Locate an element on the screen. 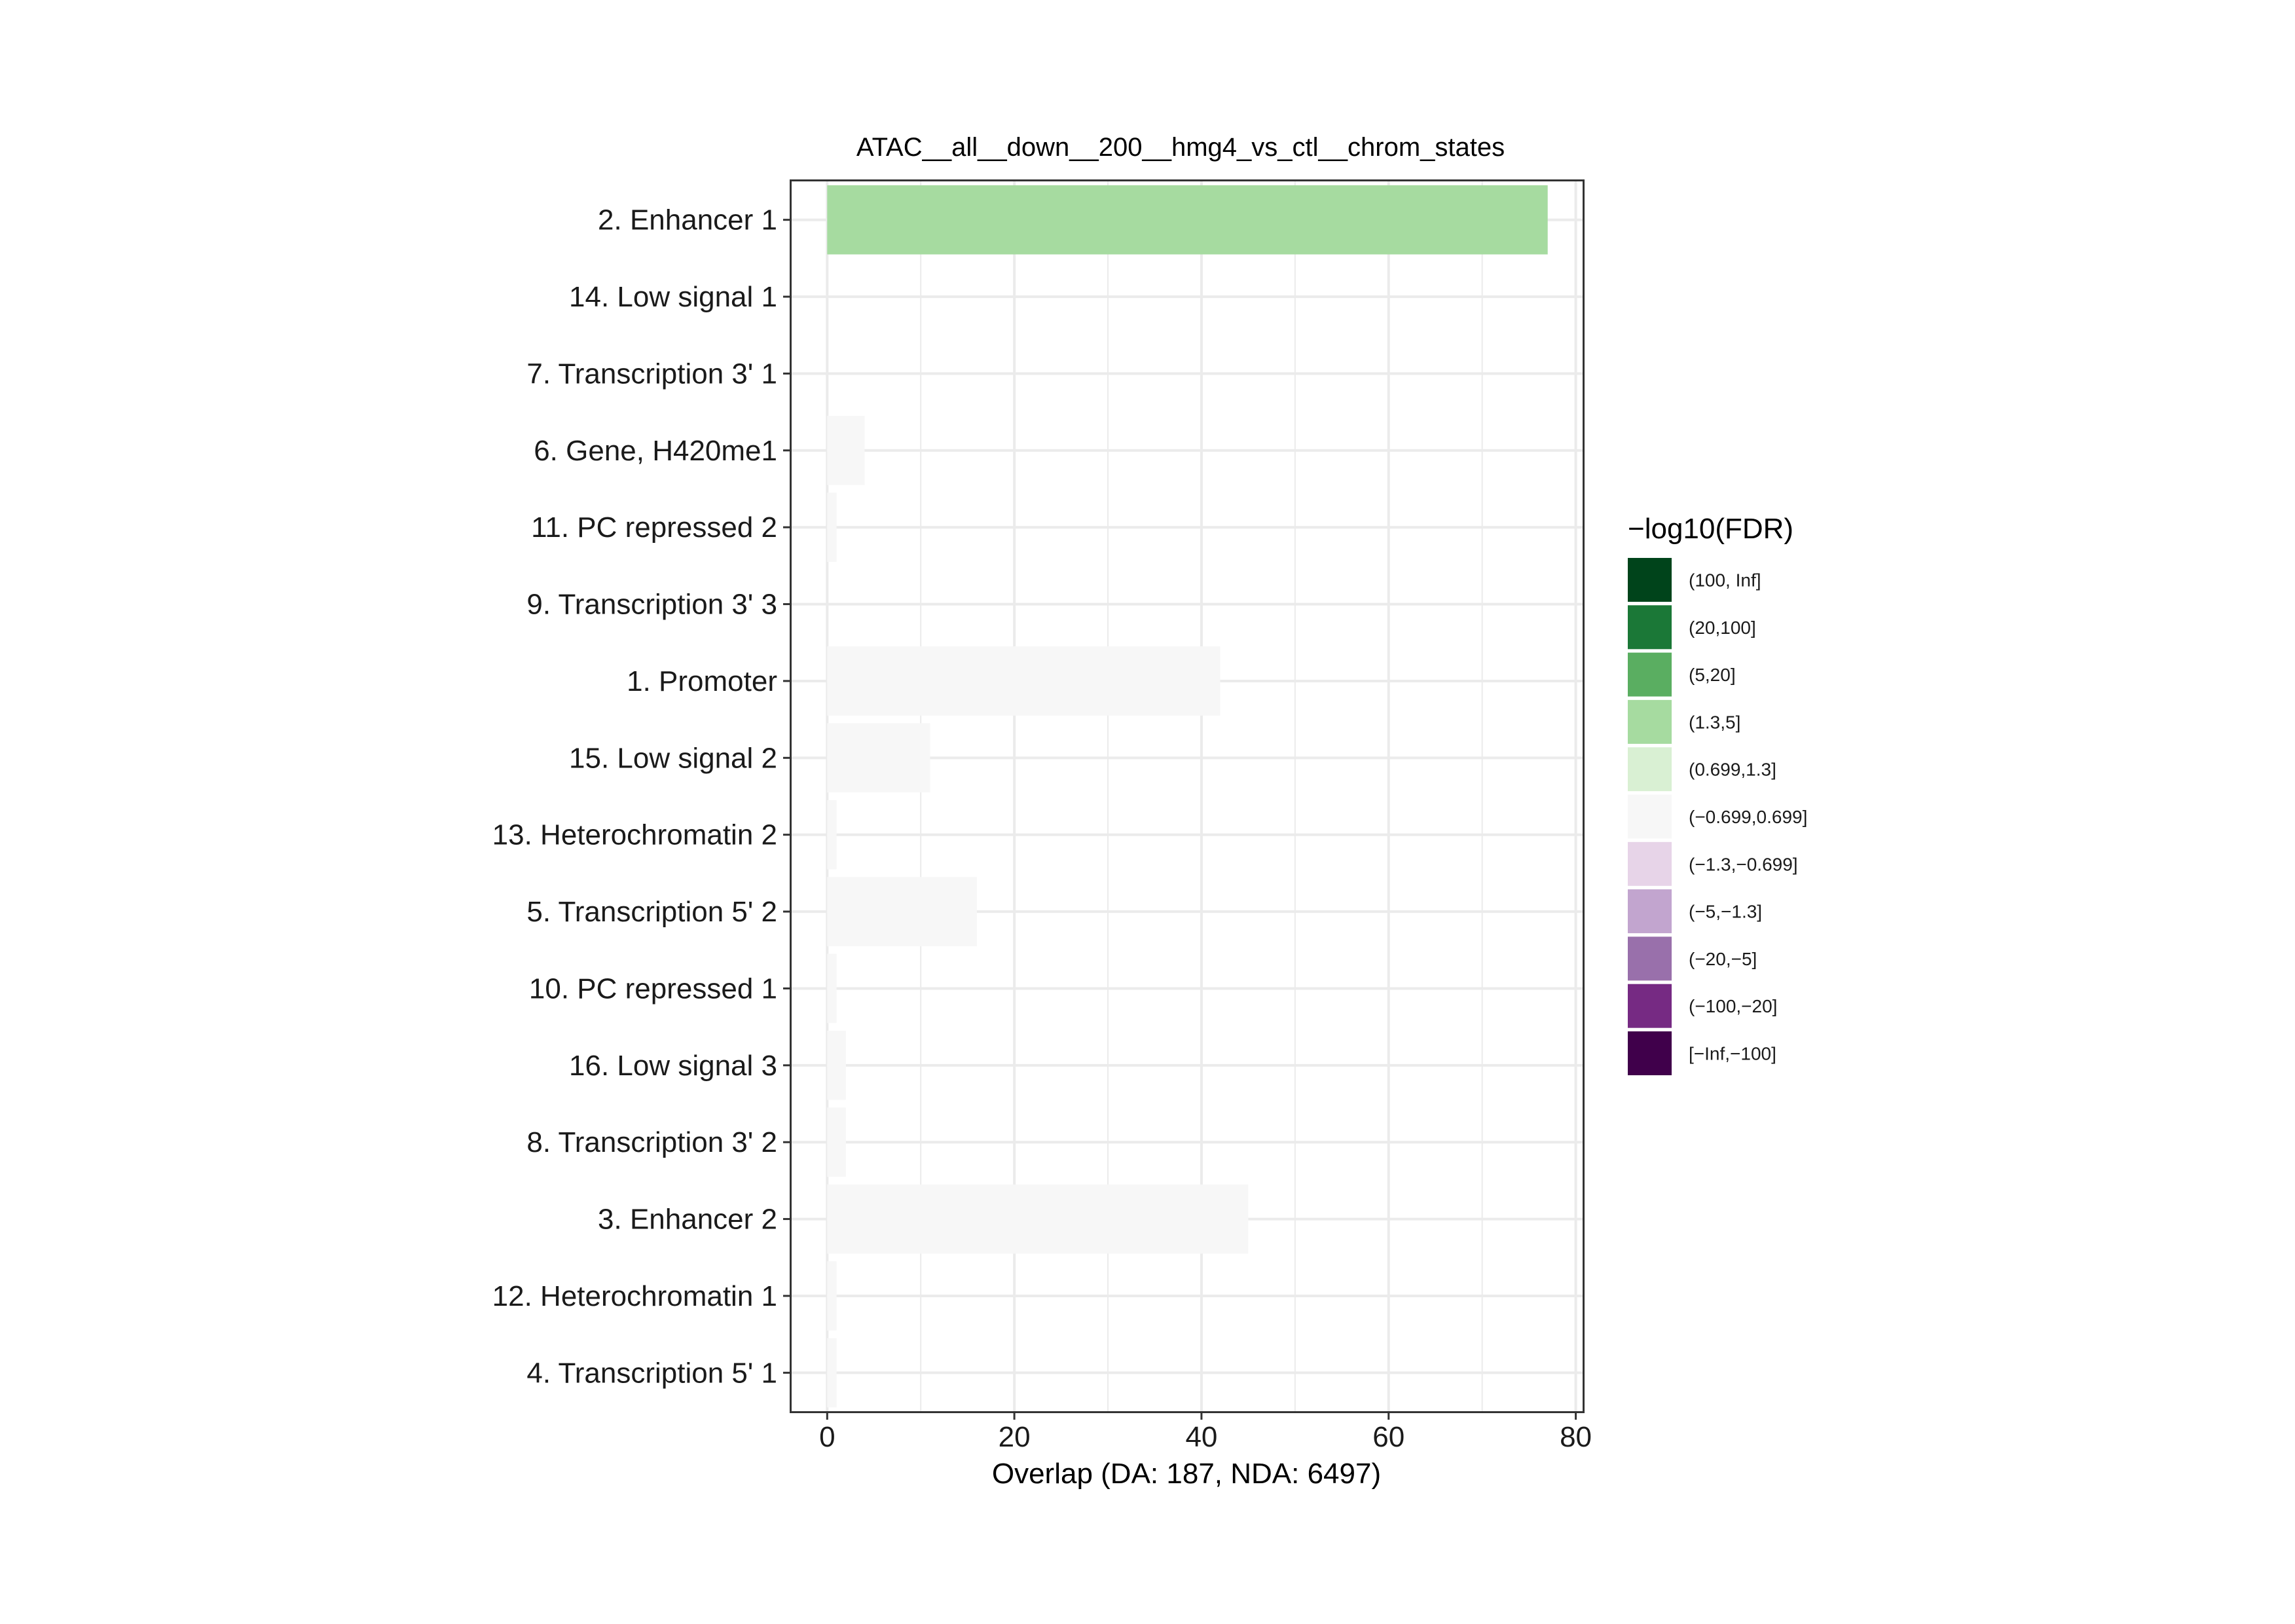 The width and height of the screenshot is (2295, 1624). legend-label: (100, Inf] is located at coordinates (1725, 580).